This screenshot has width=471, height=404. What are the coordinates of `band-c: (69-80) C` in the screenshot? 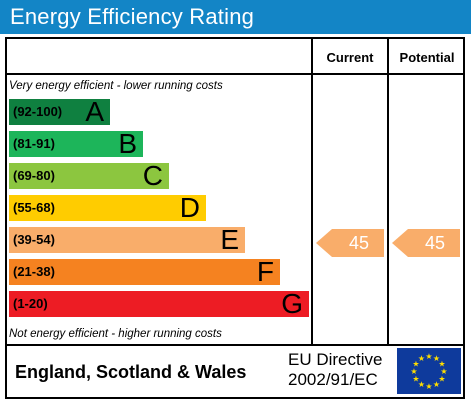 It's located at (89, 175).